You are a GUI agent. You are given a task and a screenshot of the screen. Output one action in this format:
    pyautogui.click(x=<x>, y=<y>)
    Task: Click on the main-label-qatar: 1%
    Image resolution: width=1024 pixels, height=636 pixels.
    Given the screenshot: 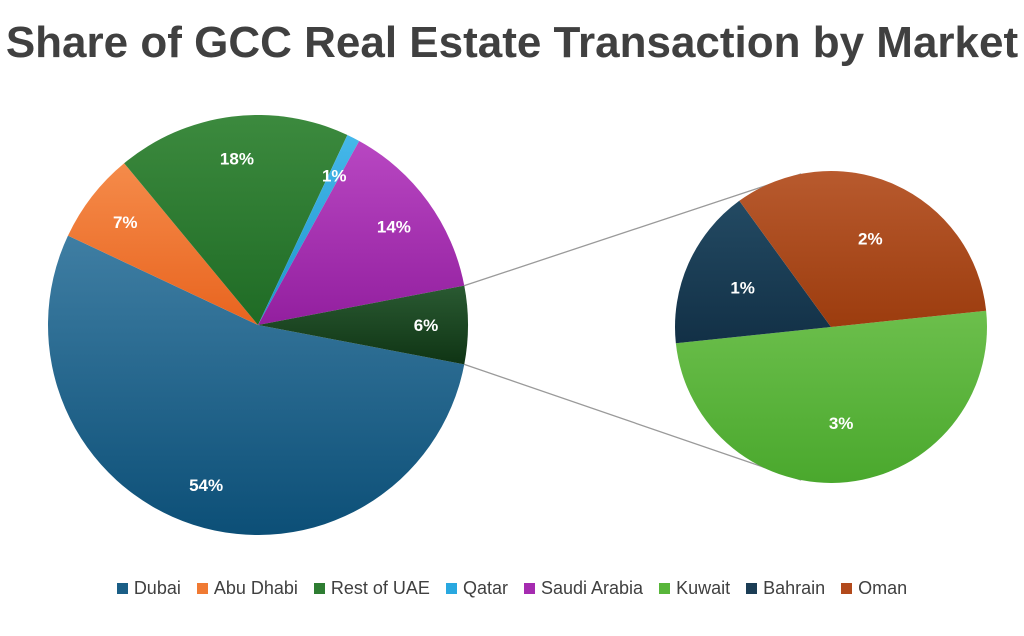 What is the action you would take?
    pyautogui.click(x=334, y=175)
    